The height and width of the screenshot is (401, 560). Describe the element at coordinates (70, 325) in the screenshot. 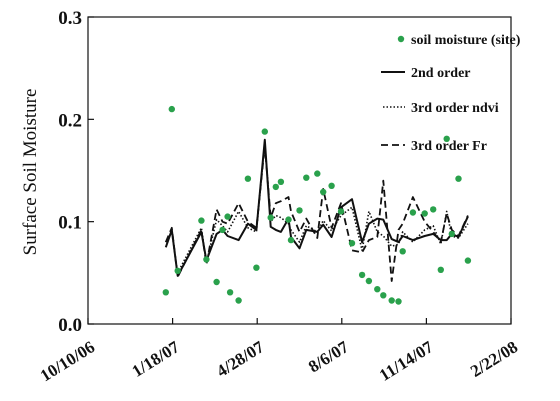

I see `y-tick-label-0: 0.0` at that location.